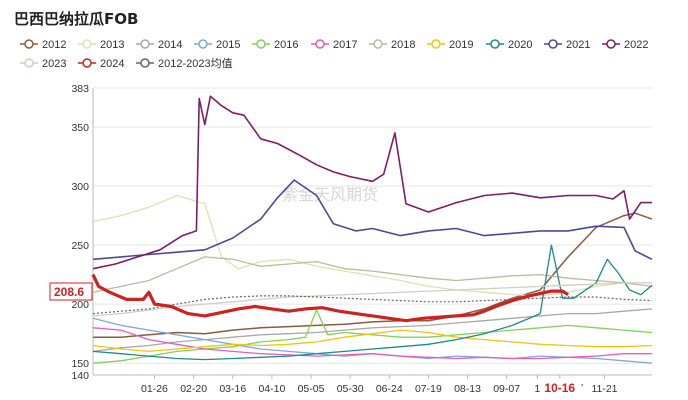  I want to click on chart-title: 巴西巴纳拉瓜FOB, so click(76, 19).